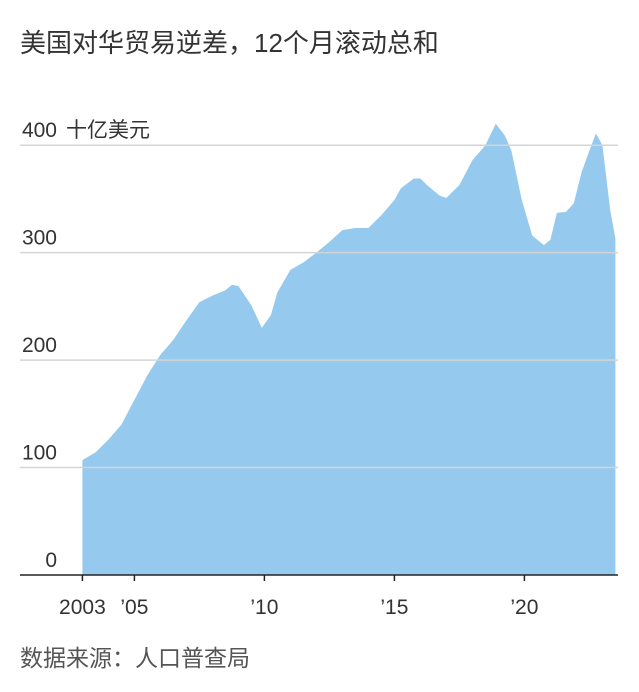 The image size is (639, 692). I want to click on x-tick-label: ’20, so click(524, 607).